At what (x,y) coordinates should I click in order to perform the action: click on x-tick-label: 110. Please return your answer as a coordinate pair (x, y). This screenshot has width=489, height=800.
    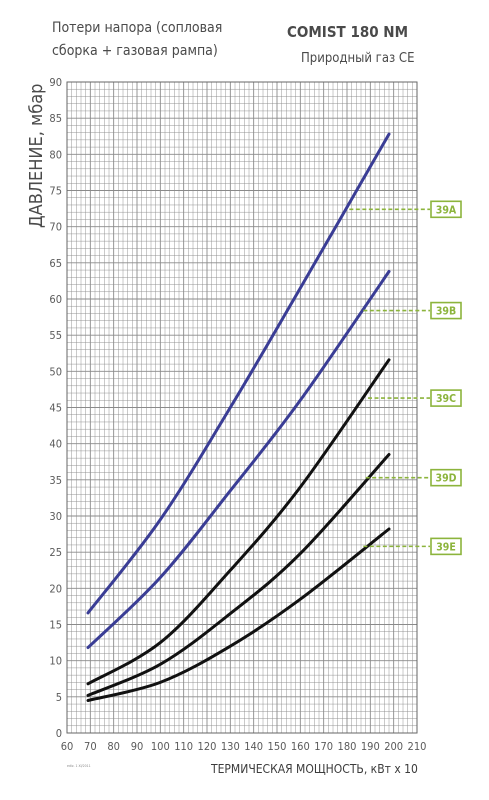
    Looking at the image, I should click on (183, 746).